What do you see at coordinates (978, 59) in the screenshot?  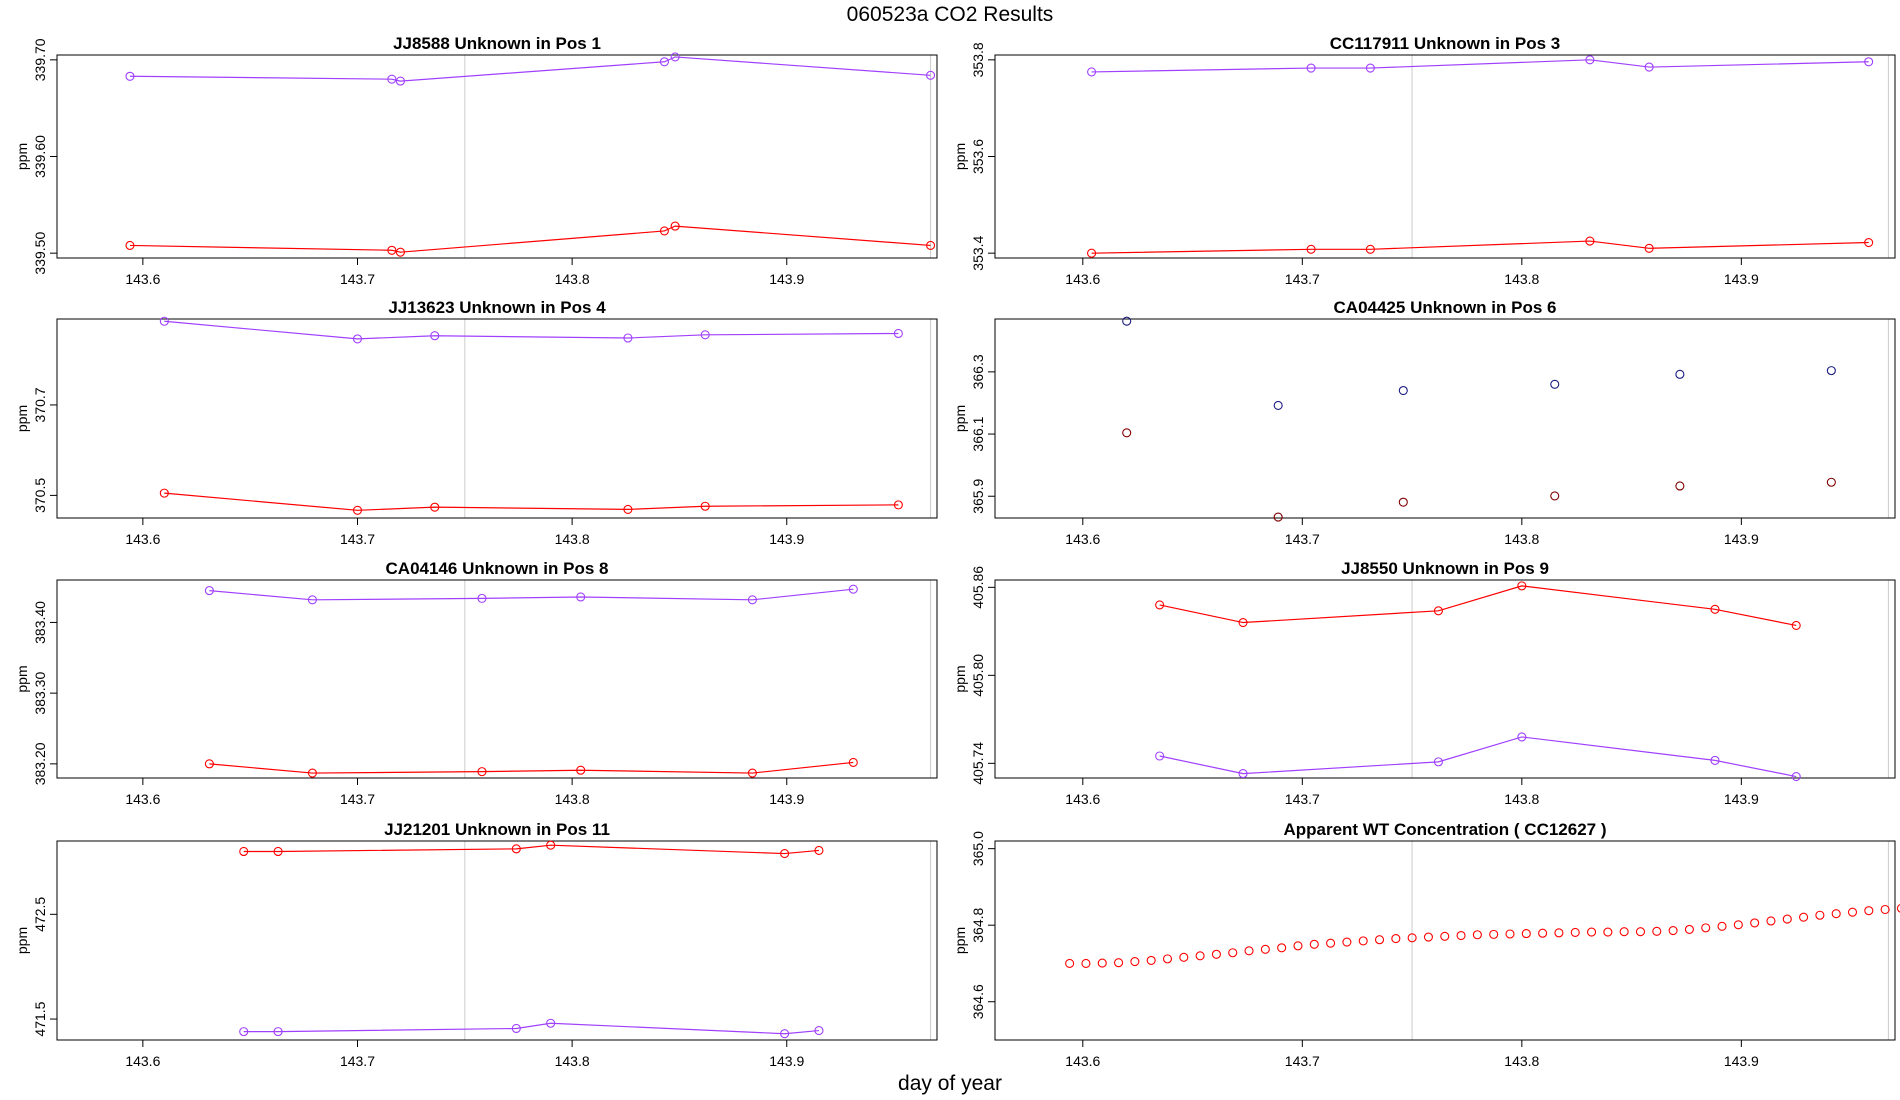 I see `y-tick-label: 353.8` at bounding box center [978, 59].